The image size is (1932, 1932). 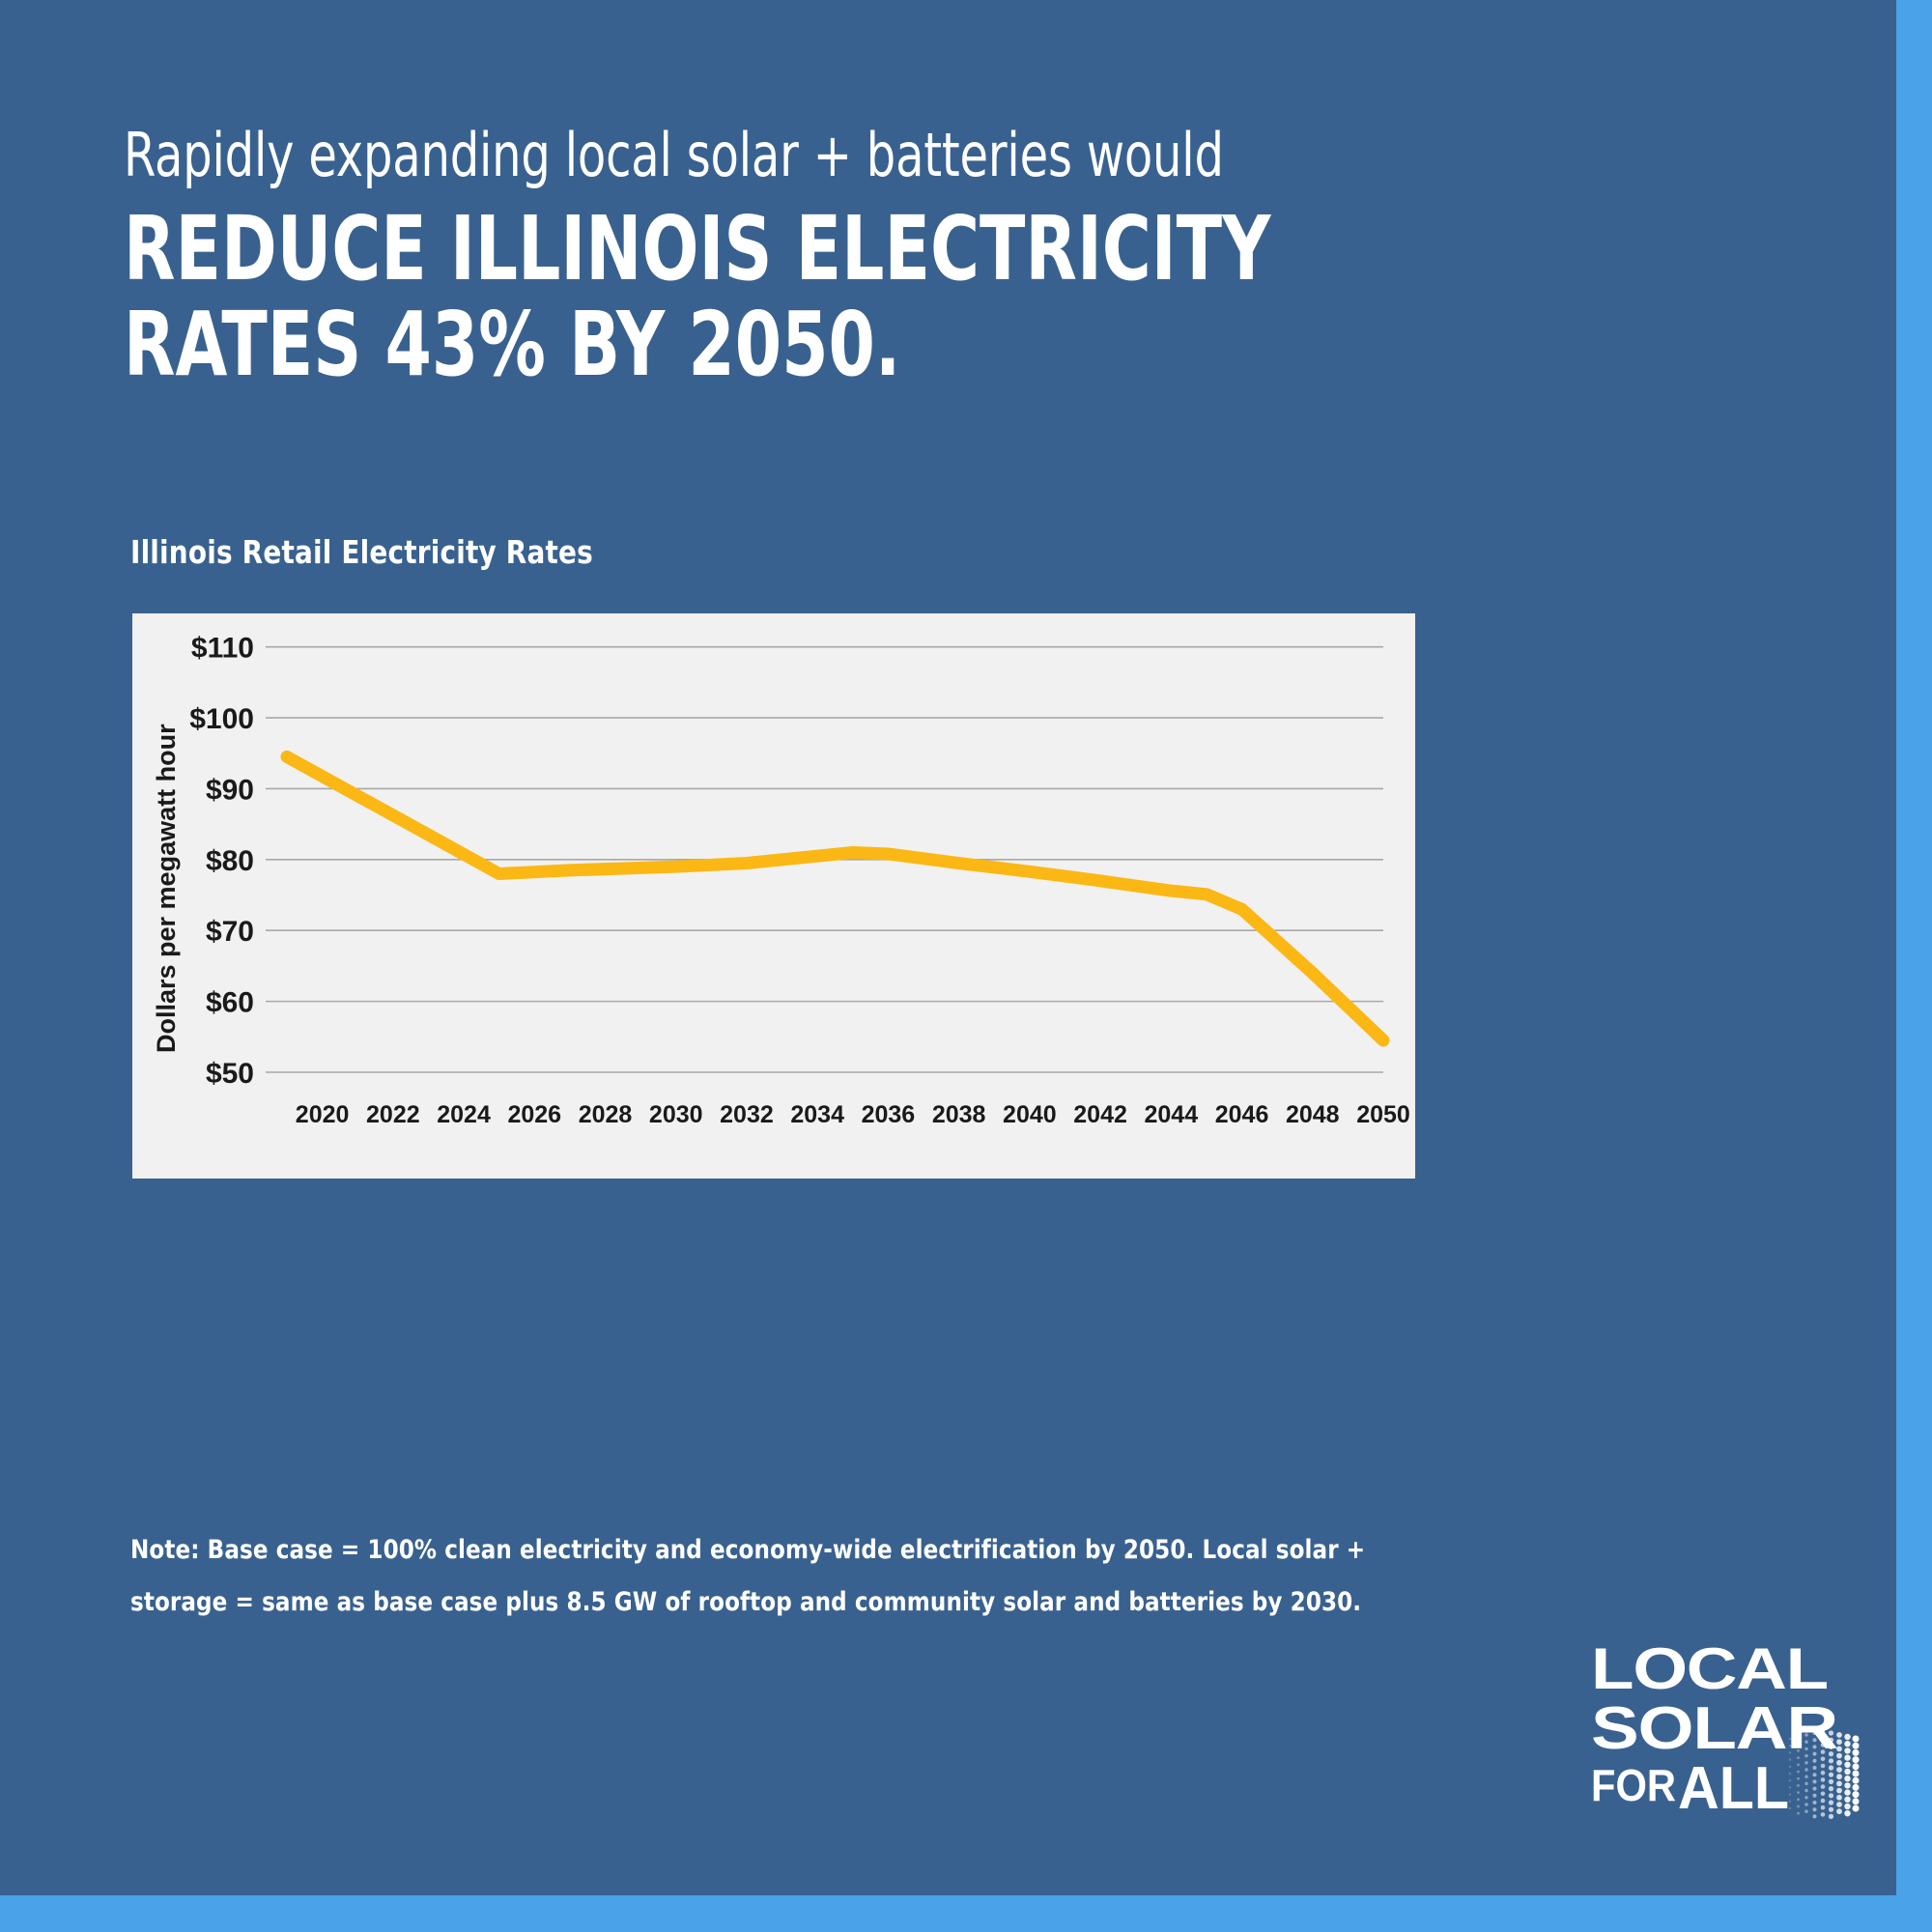 I want to click on swoosh-arrow-icon, so click(x=1824, y=1773).